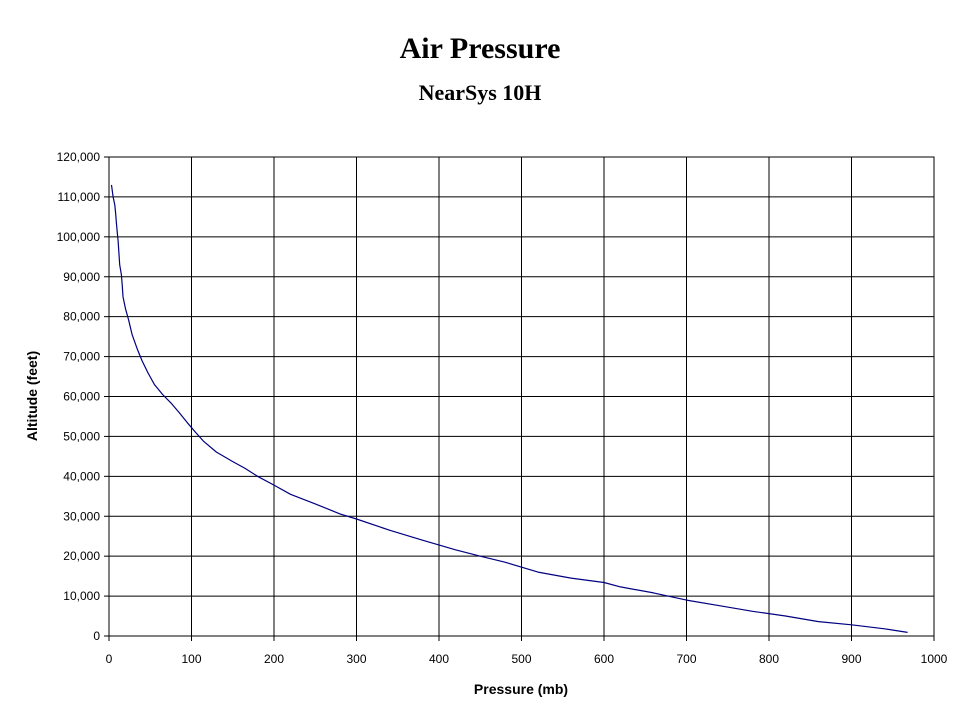 The height and width of the screenshot is (720, 960). What do you see at coordinates (81, 516) in the screenshot?
I see `y-tick-label: 30,000` at bounding box center [81, 516].